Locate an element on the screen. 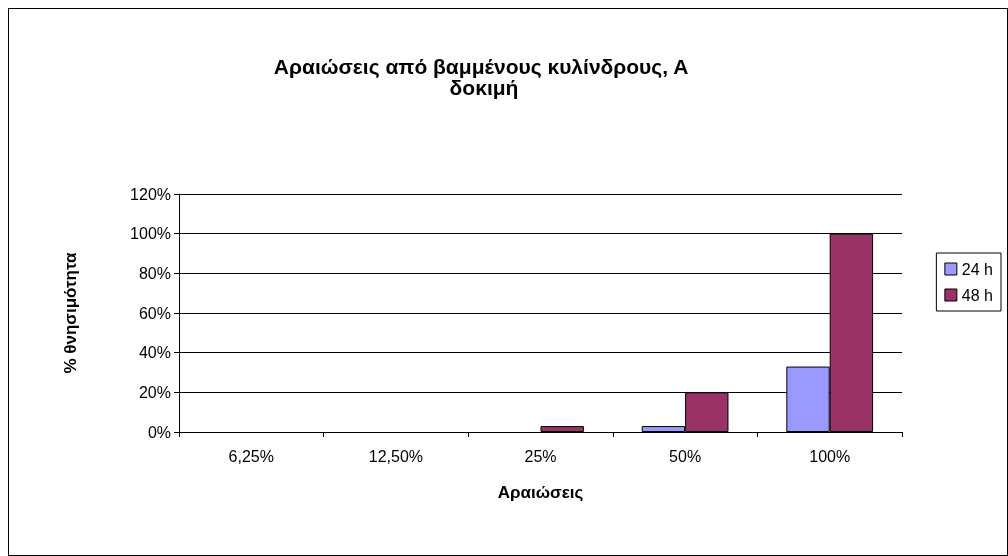 Image resolution: width=1008 pixels, height=556 pixels. legend-label: 48 h is located at coordinates (977, 295).